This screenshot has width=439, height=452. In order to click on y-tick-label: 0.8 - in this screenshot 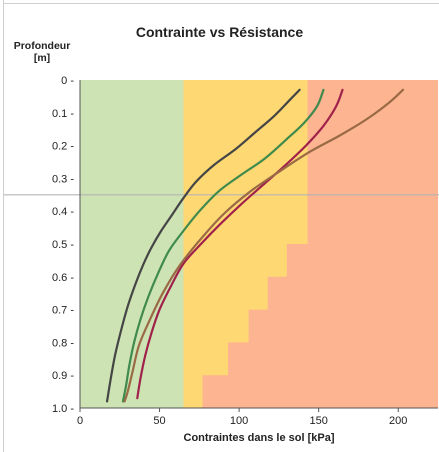, I will do `click(63, 343)`.